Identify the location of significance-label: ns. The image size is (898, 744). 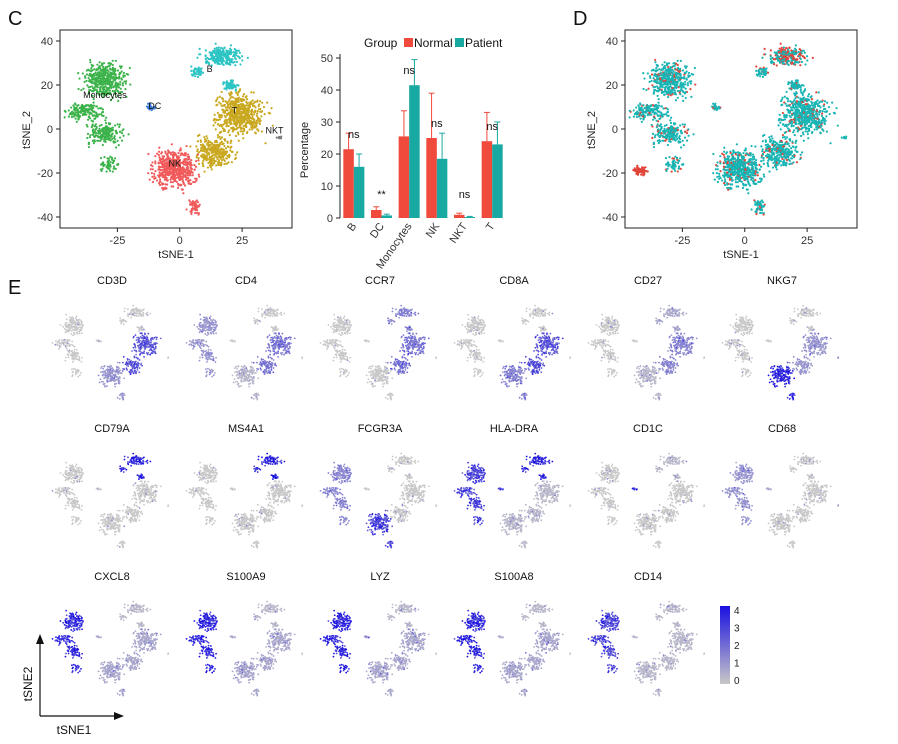
(354, 135).